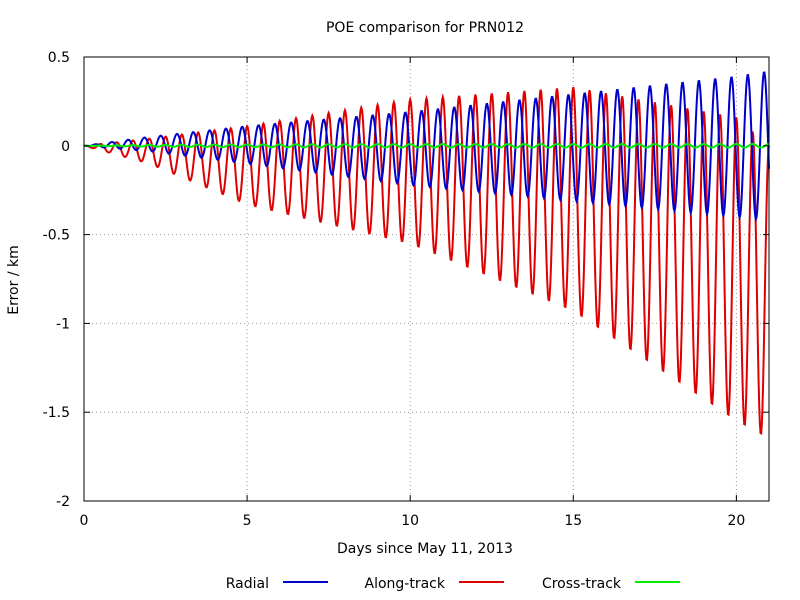  What do you see at coordinates (582, 584) in the screenshot?
I see `legend-label: Cross-track` at bounding box center [582, 584].